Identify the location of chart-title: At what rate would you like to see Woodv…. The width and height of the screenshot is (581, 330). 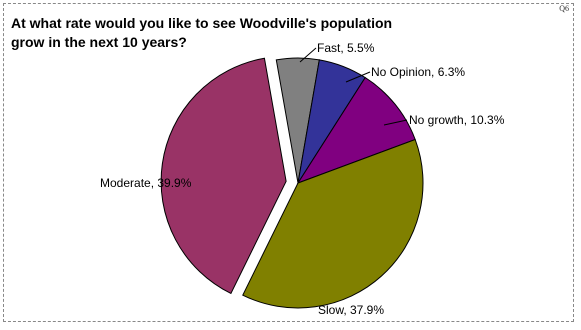
(202, 32).